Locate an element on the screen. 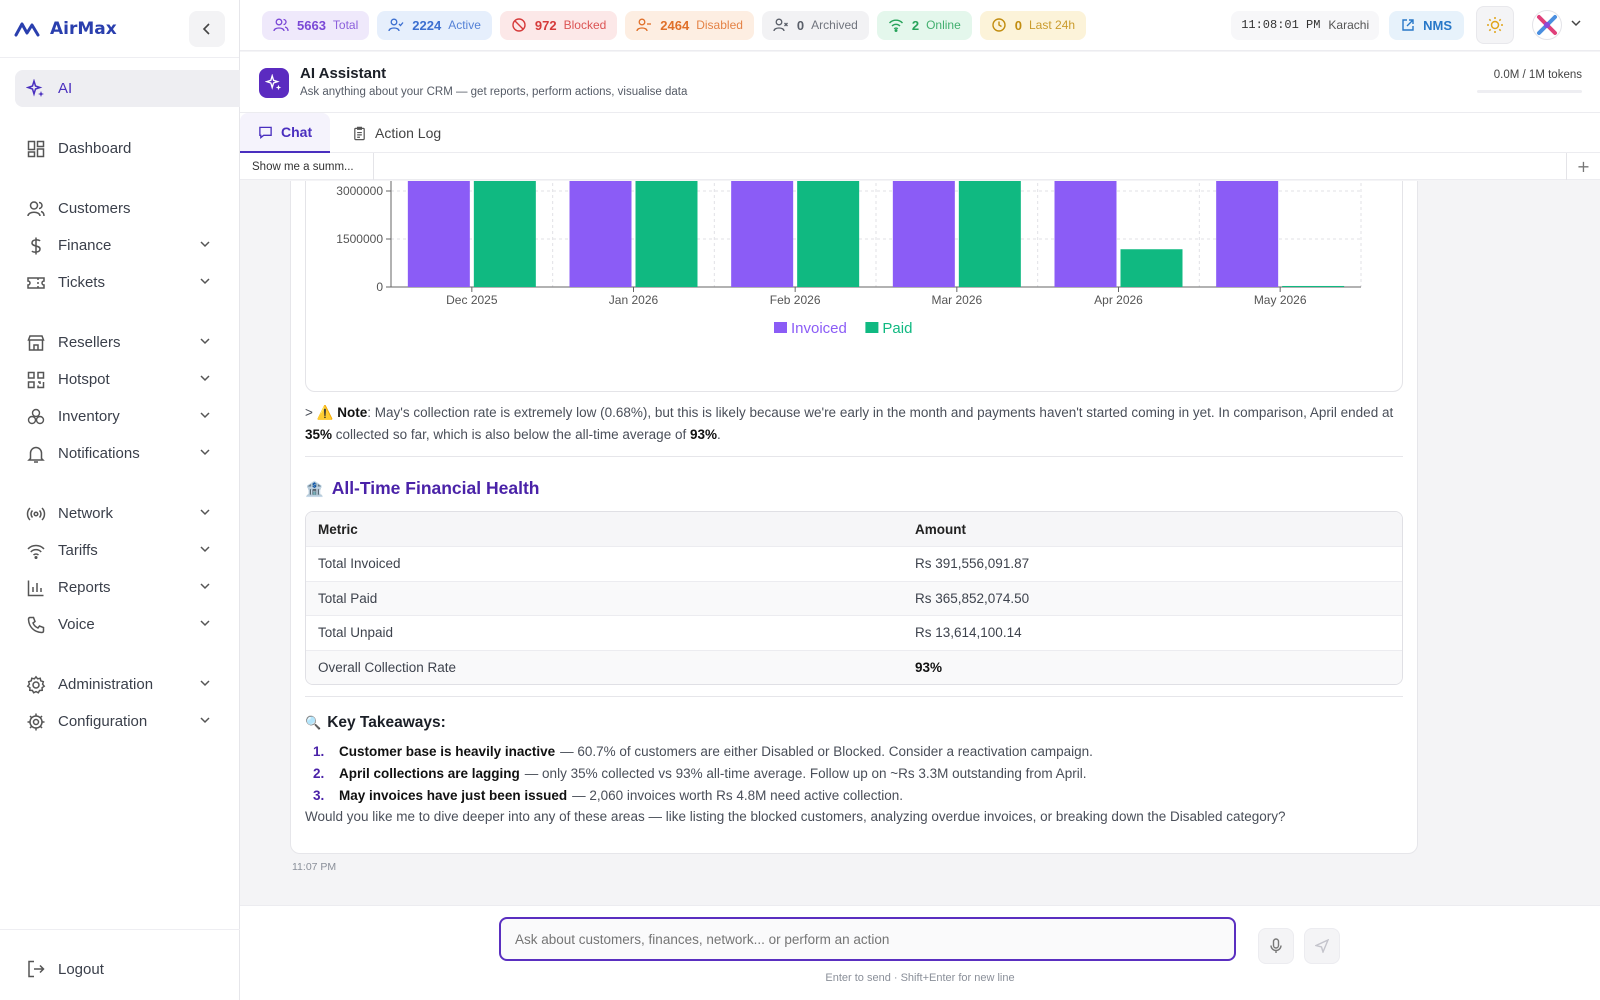 The image size is (1600, 1000). stat-online: 2 Online is located at coordinates (924, 25).